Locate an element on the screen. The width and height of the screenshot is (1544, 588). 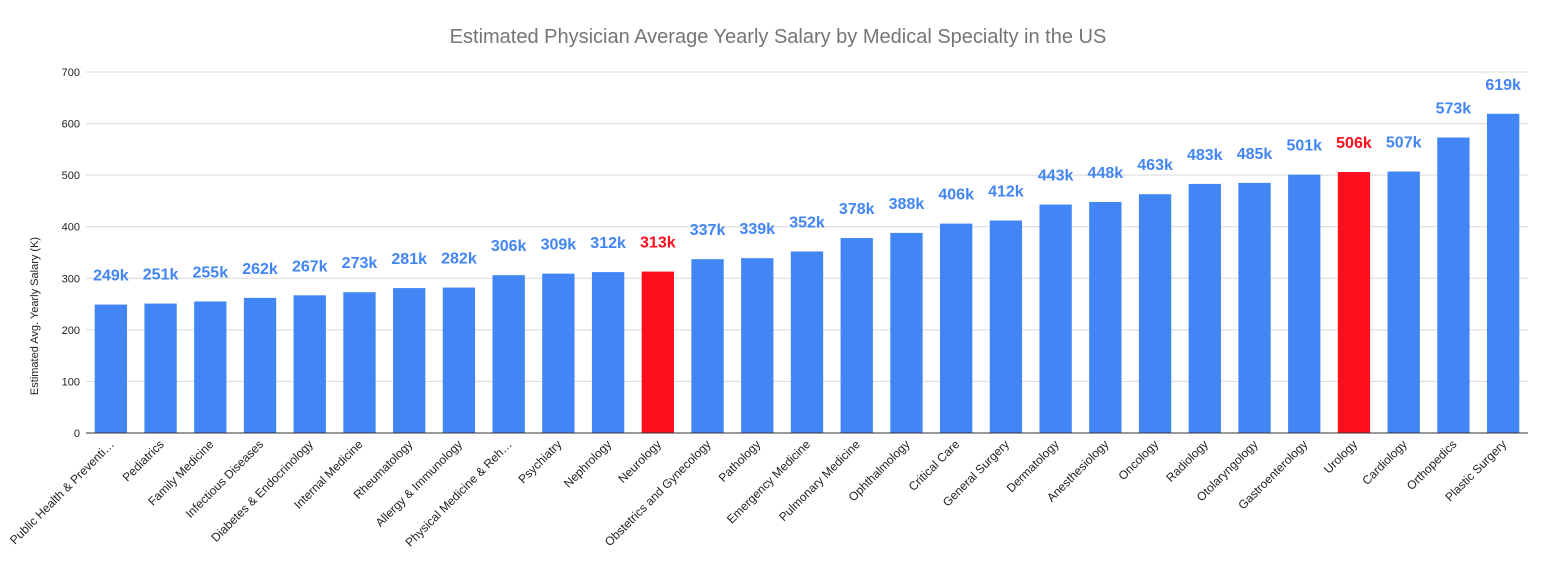
x-tick-label: Emergency Medicine is located at coordinates (768, 481).